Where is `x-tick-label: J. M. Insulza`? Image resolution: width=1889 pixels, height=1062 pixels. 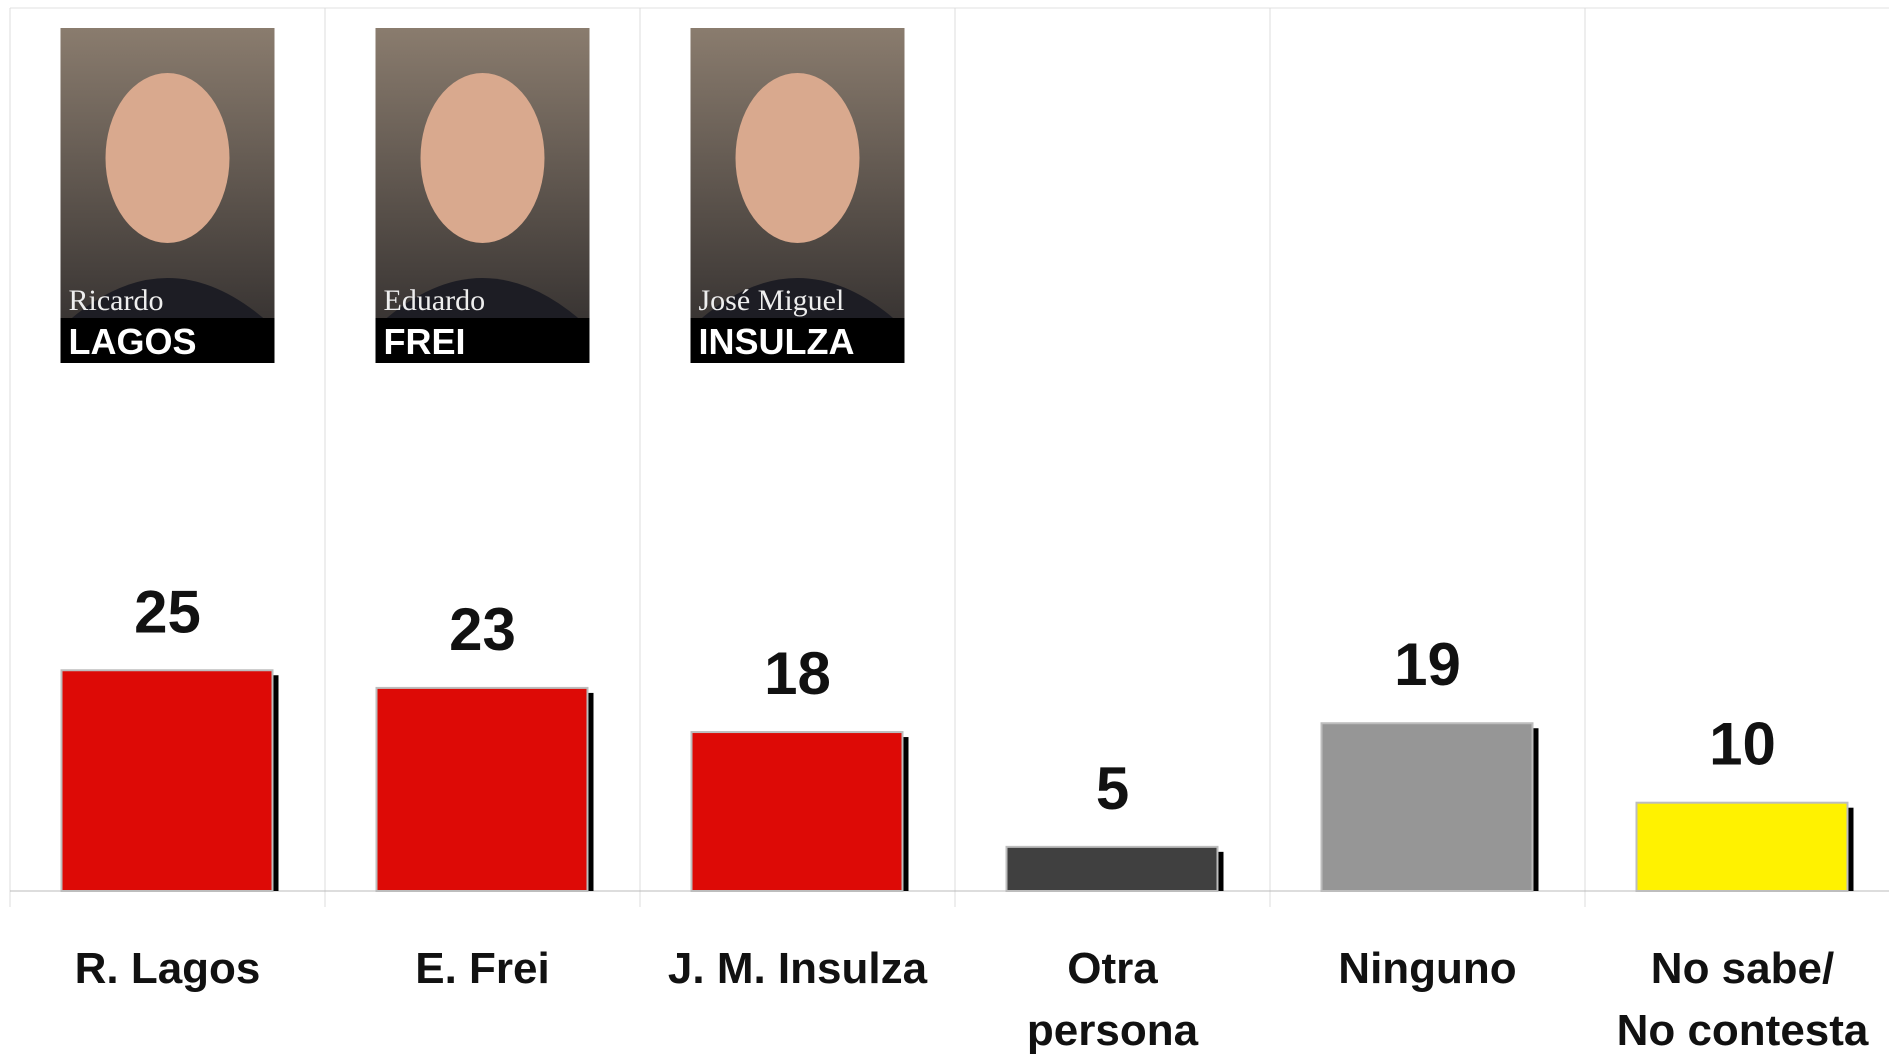 x-tick-label: J. M. Insulza is located at coordinates (797, 968).